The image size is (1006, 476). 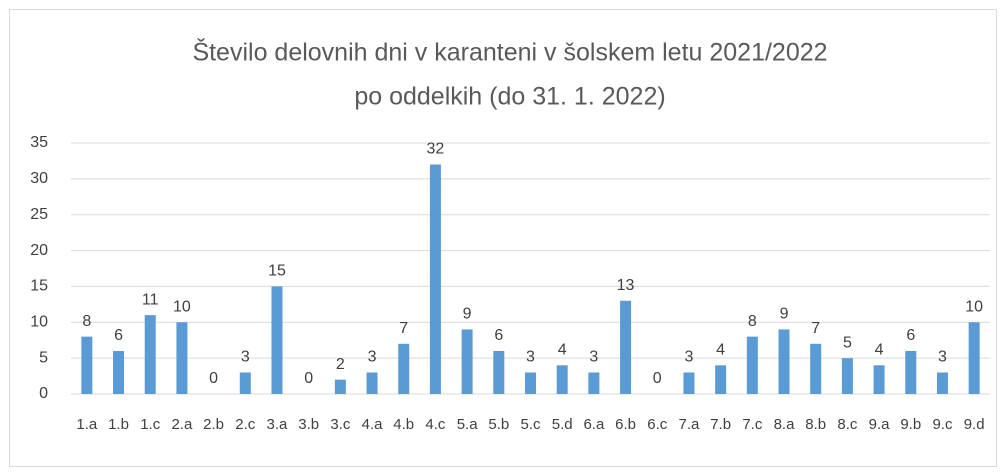 I want to click on x-tick-label: 5.c, so click(x=530, y=424).